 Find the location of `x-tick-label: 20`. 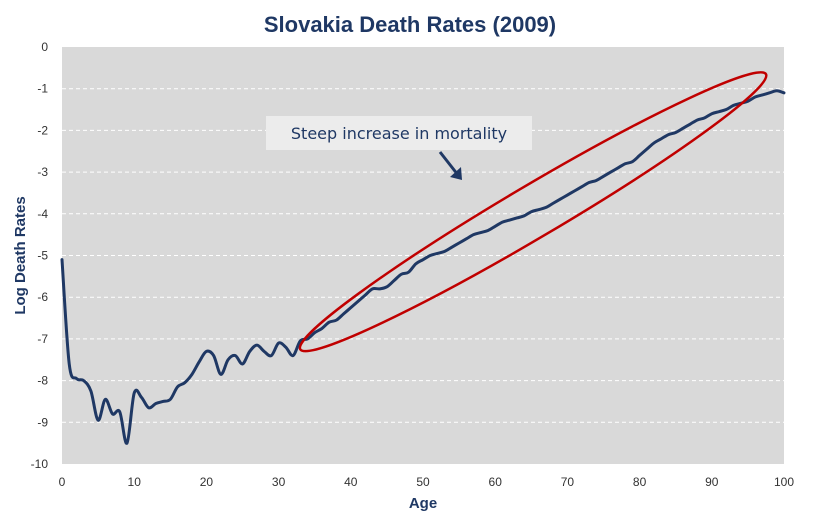

x-tick-label: 20 is located at coordinates (207, 482).